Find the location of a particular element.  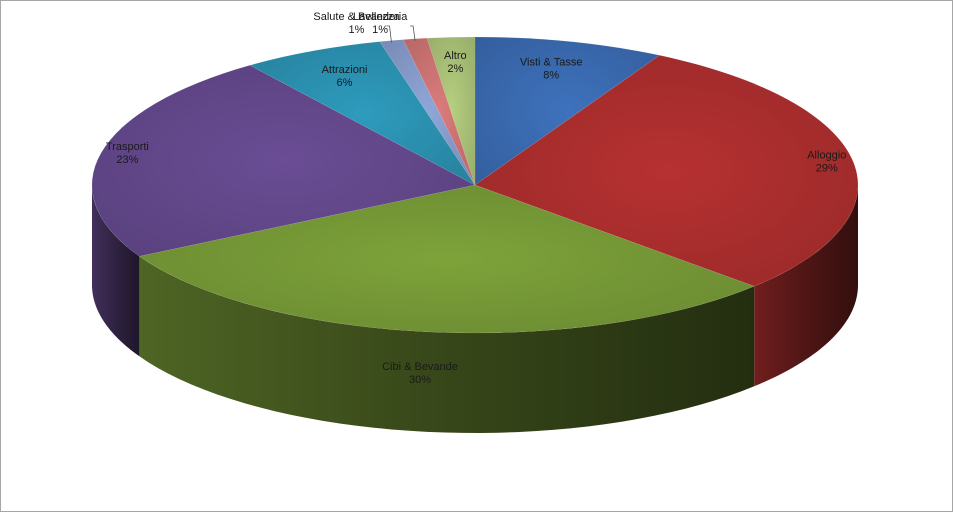

percent-alloggio: 29% is located at coordinates (827, 169).